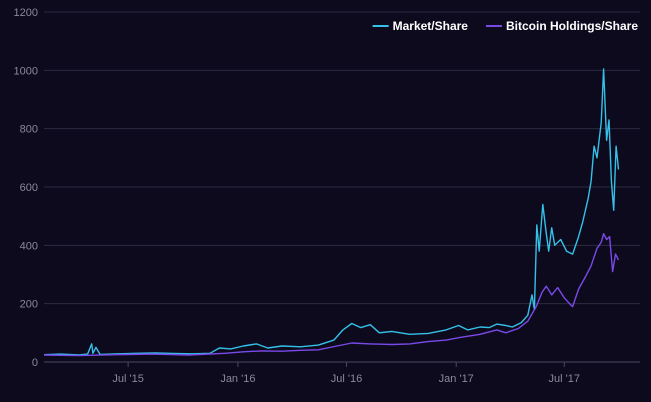  What do you see at coordinates (29, 305) in the screenshot?
I see `y-tick-label: 200` at bounding box center [29, 305].